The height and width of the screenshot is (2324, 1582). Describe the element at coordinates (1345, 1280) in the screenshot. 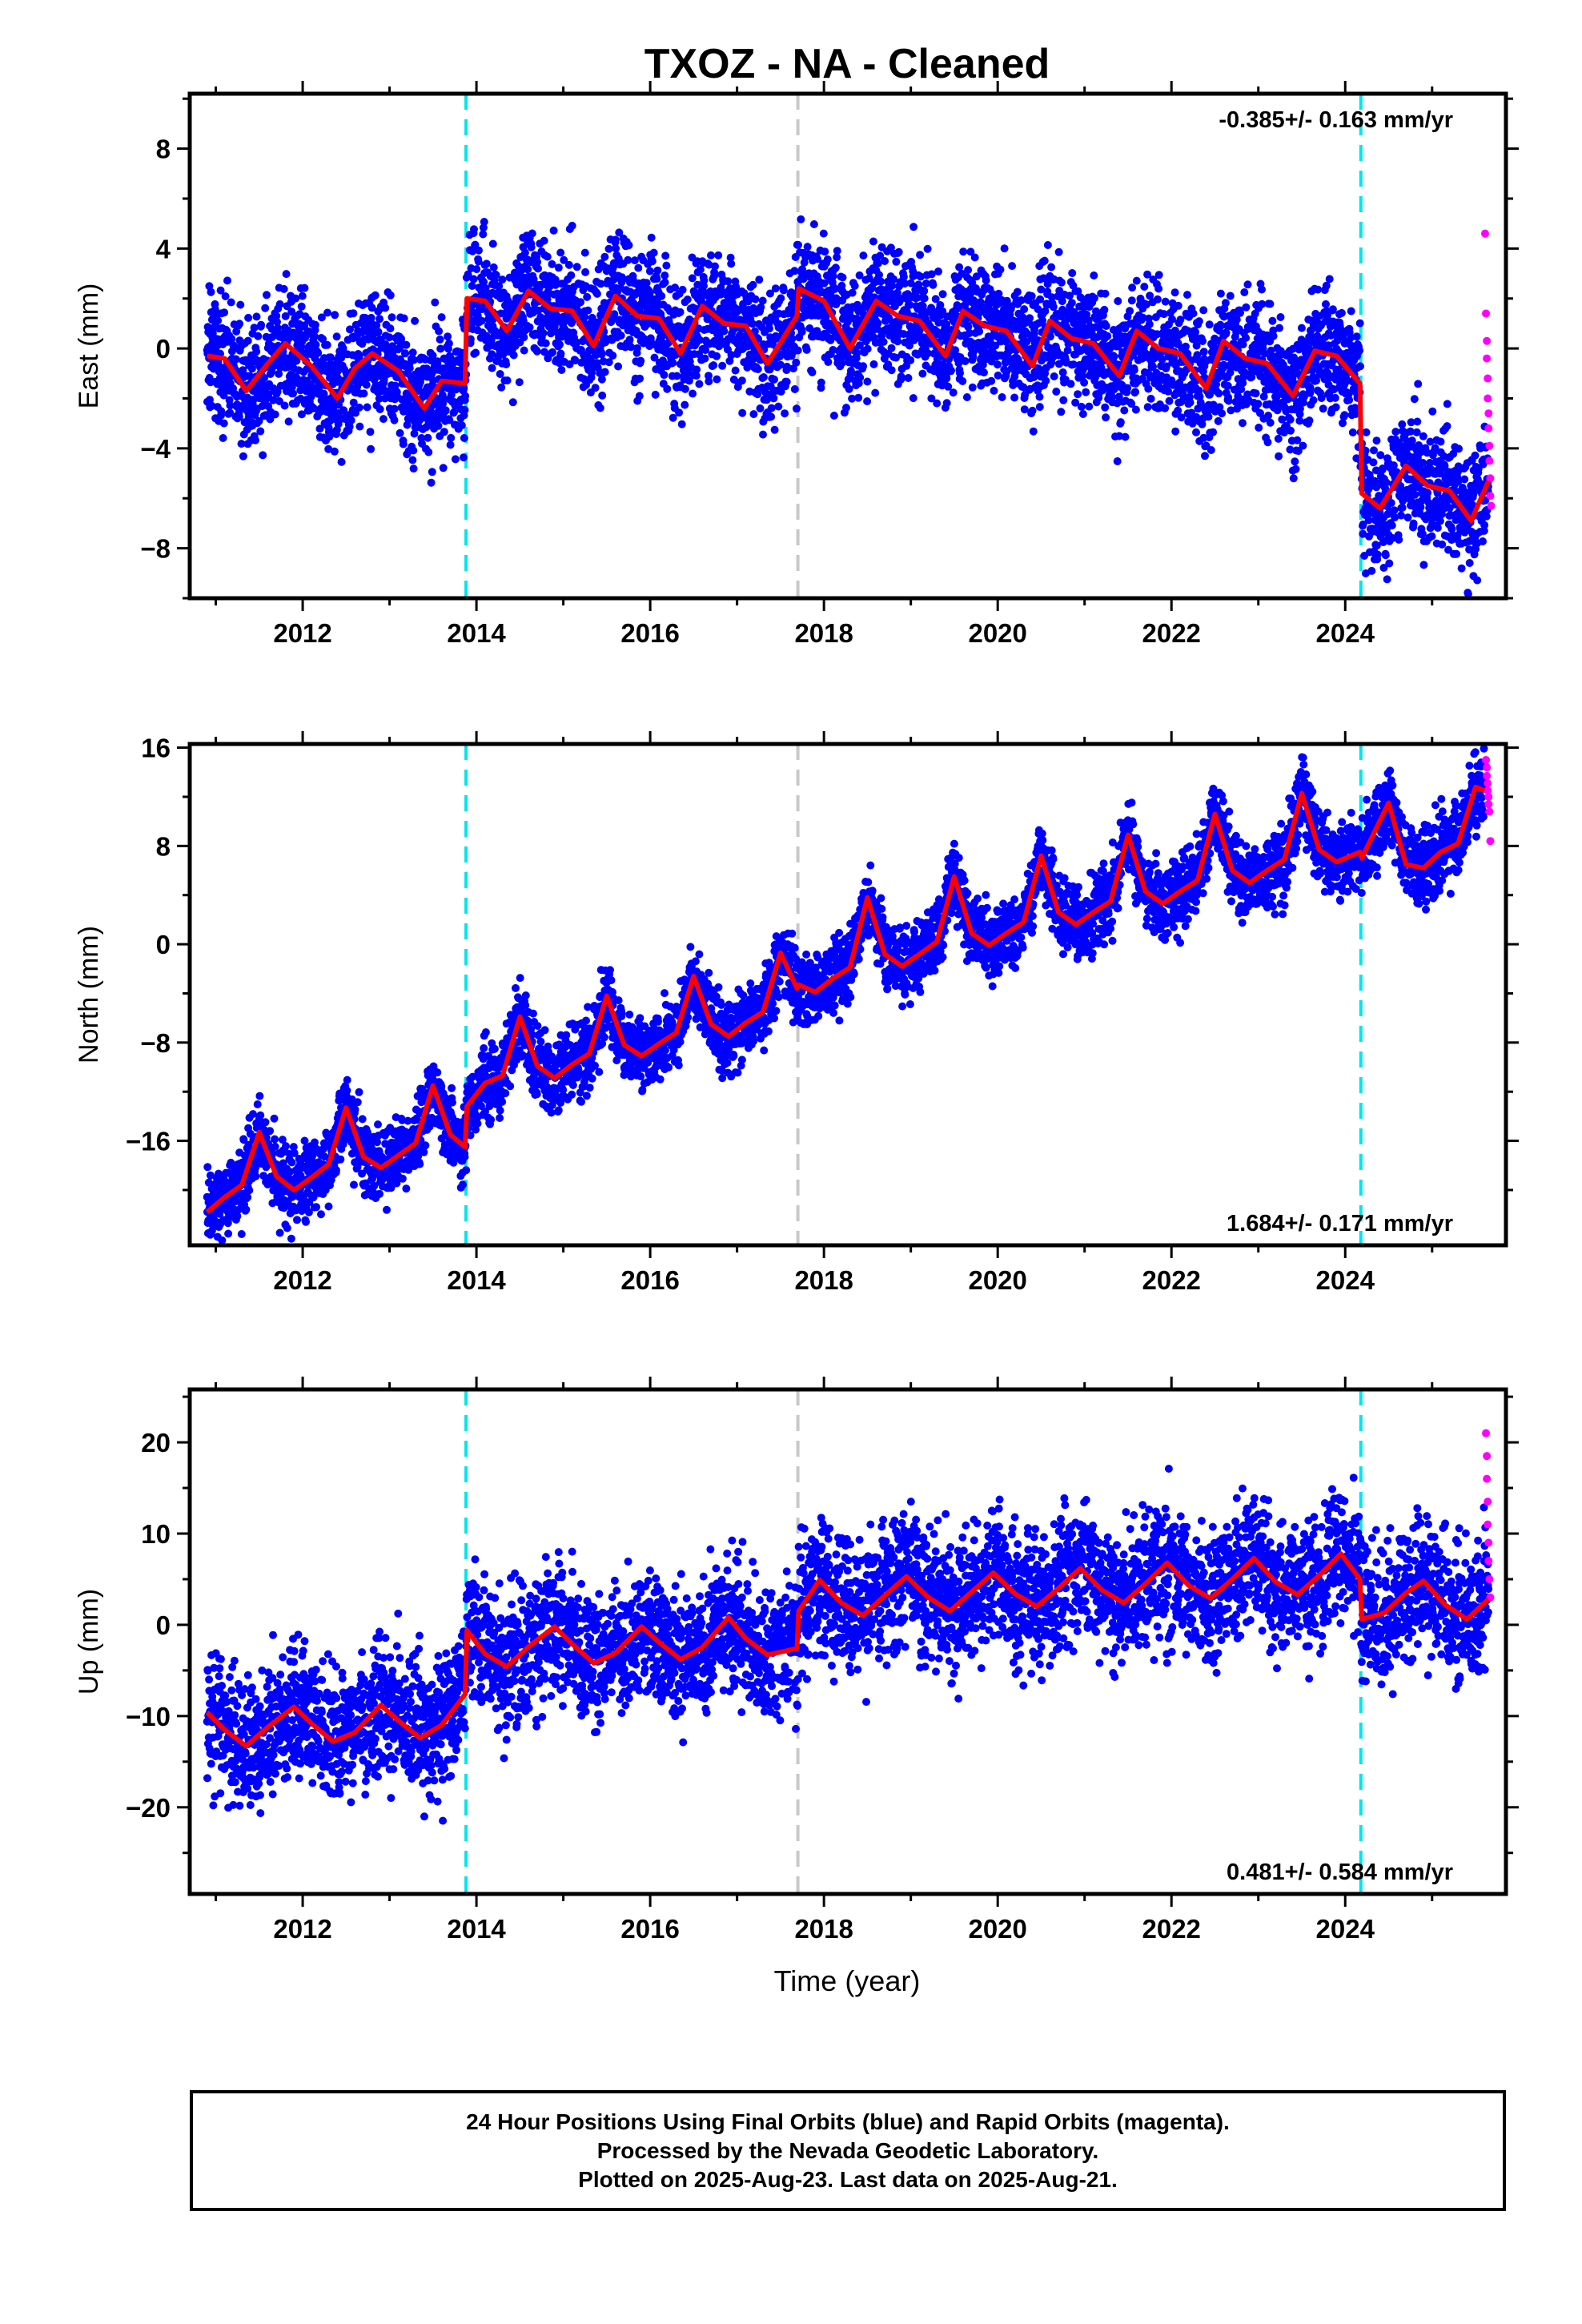

I see `north-x-tick-label: 2024` at that location.